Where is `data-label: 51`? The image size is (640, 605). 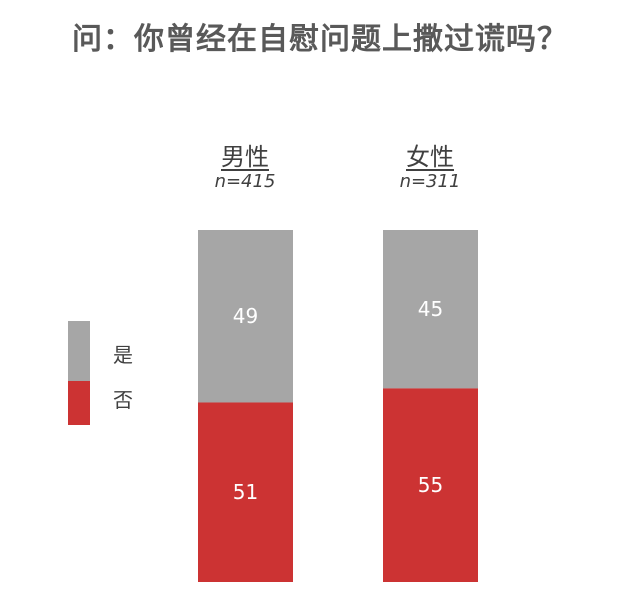 data-label: 51 is located at coordinates (245, 492).